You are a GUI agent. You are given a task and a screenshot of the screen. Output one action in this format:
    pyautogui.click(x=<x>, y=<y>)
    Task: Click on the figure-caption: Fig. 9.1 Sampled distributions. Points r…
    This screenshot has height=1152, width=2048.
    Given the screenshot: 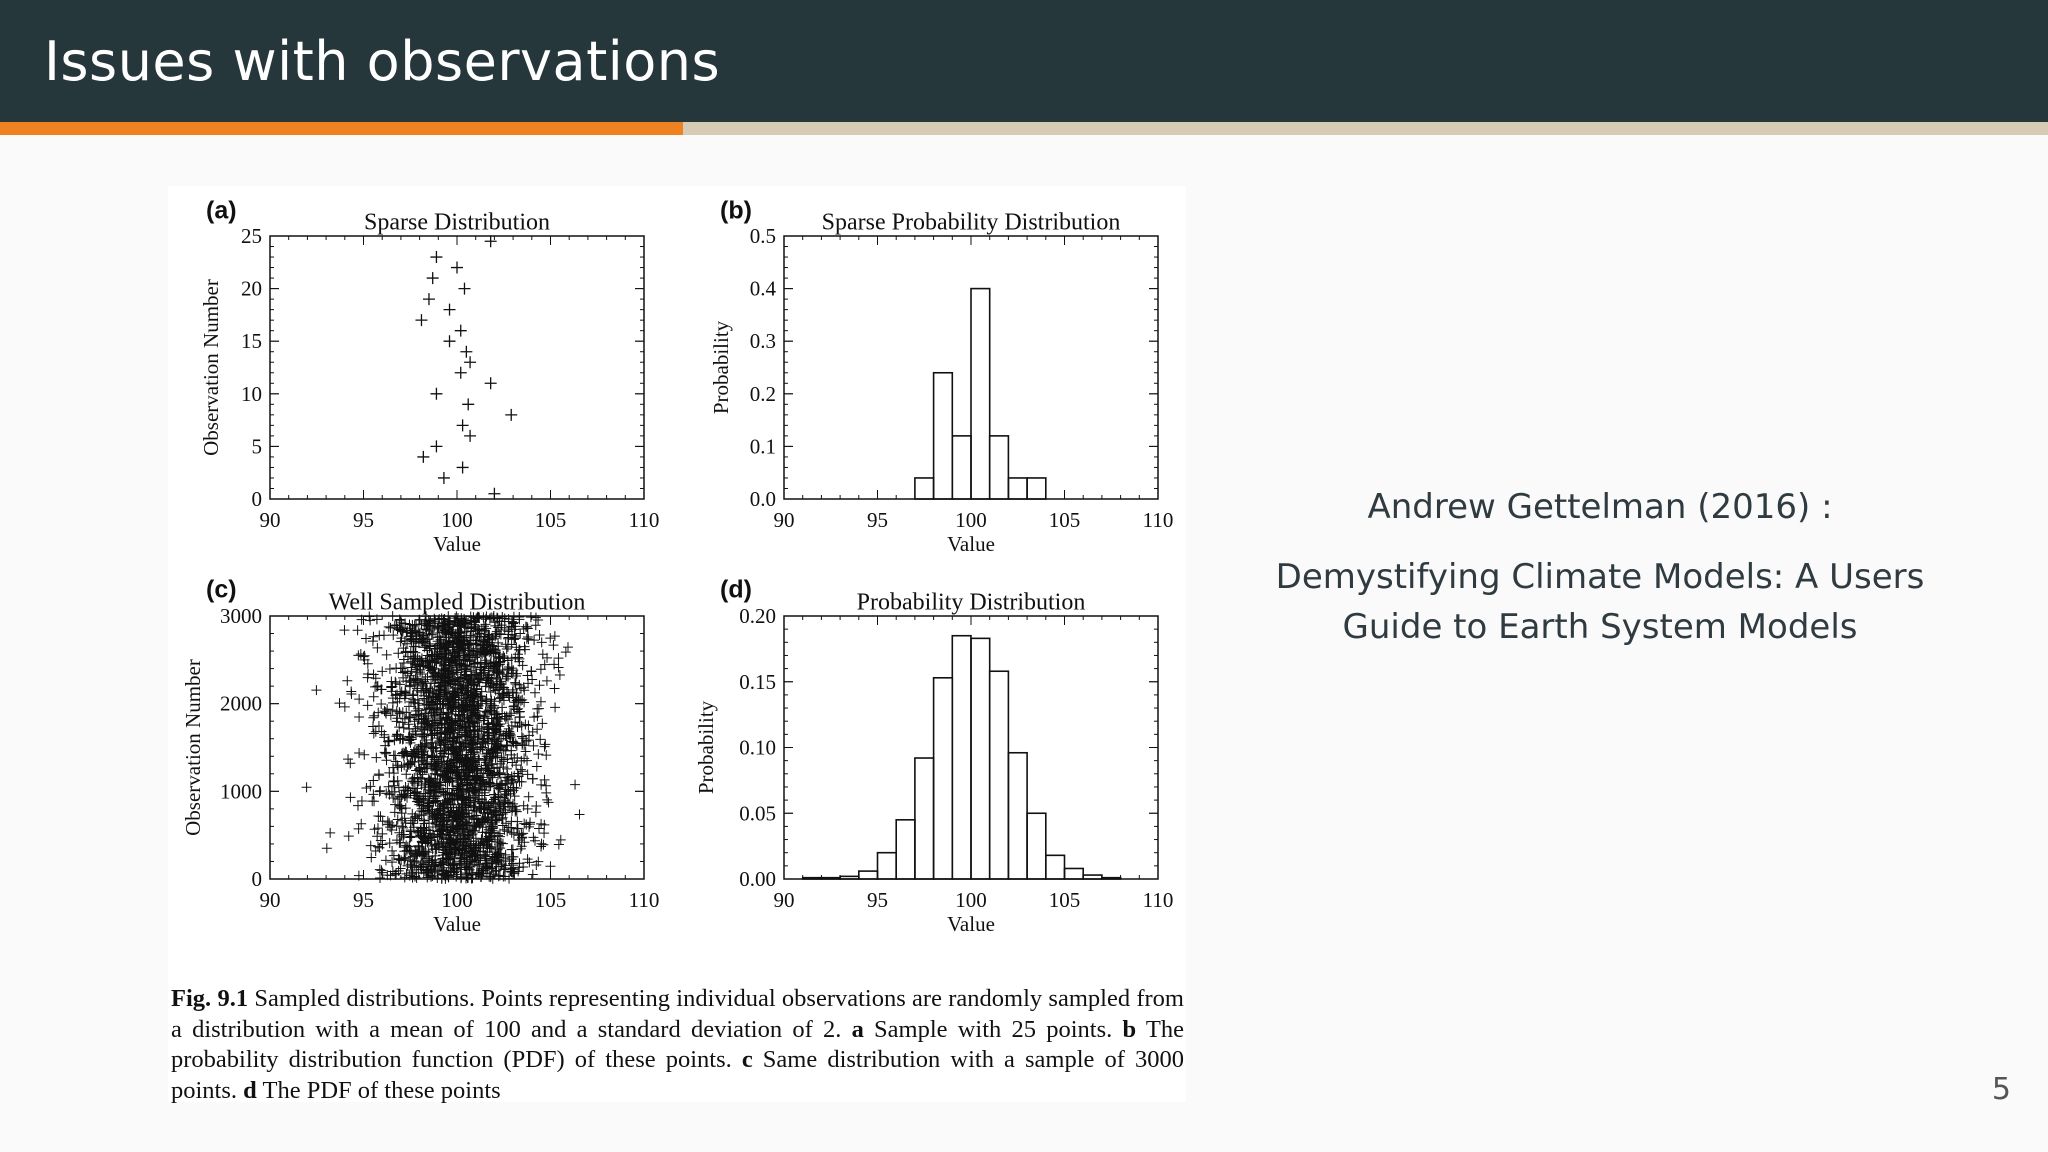 What is the action you would take?
    pyautogui.click(x=677, y=1045)
    